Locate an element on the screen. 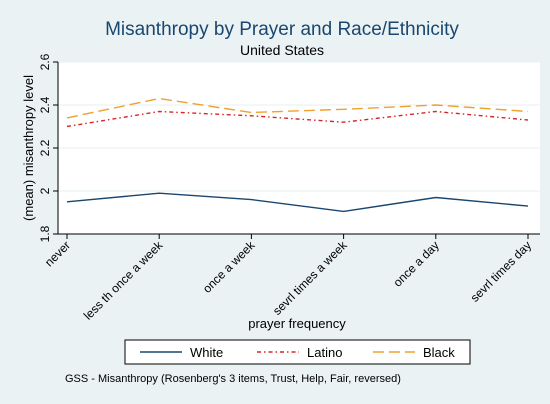 This screenshot has height=404, width=550. y-tick-label: 2 is located at coordinates (45, 190).